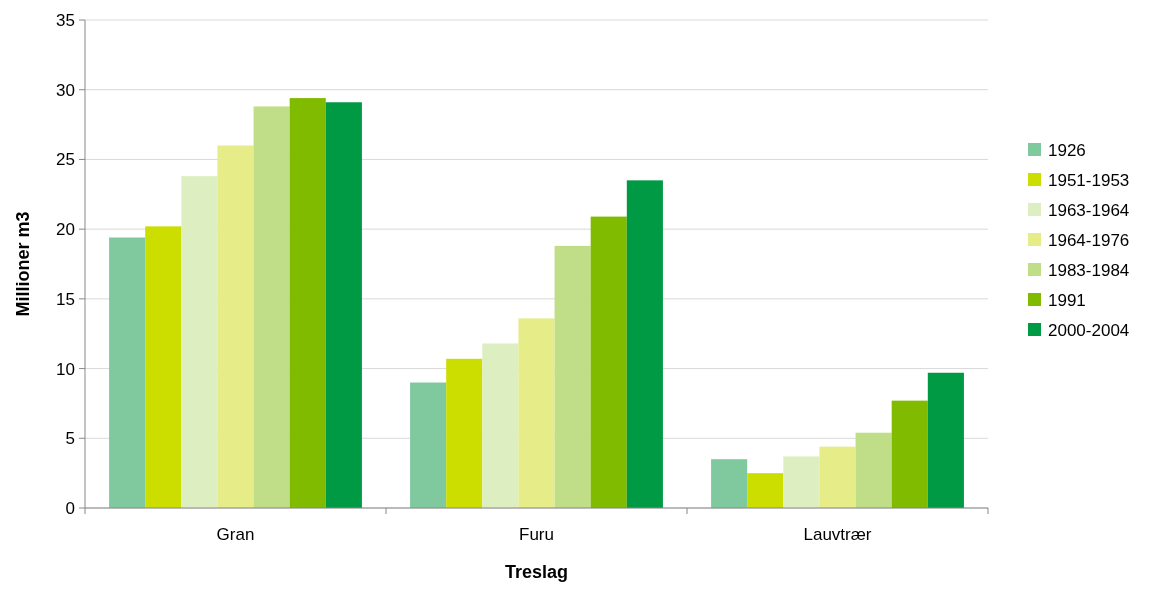  Describe the element at coordinates (1067, 150) in the screenshot. I see `legend-label: 1926` at that location.